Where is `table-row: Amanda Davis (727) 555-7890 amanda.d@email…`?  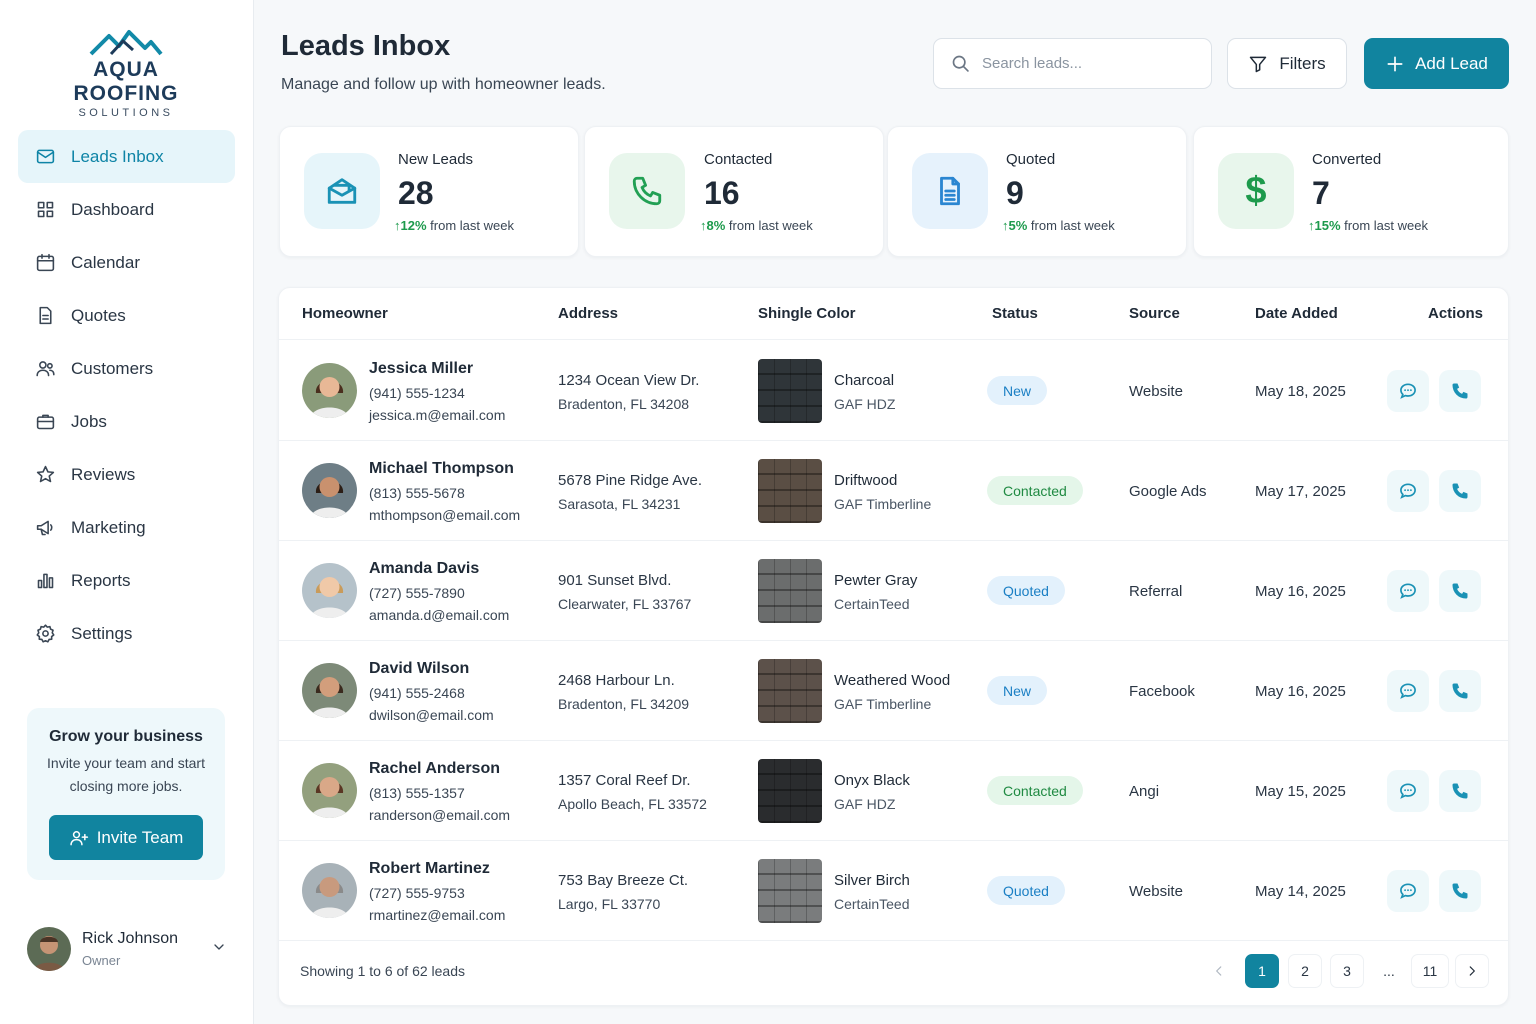 table-row: Amanda Davis (727) 555-7890 amanda.d@email… is located at coordinates (893, 591).